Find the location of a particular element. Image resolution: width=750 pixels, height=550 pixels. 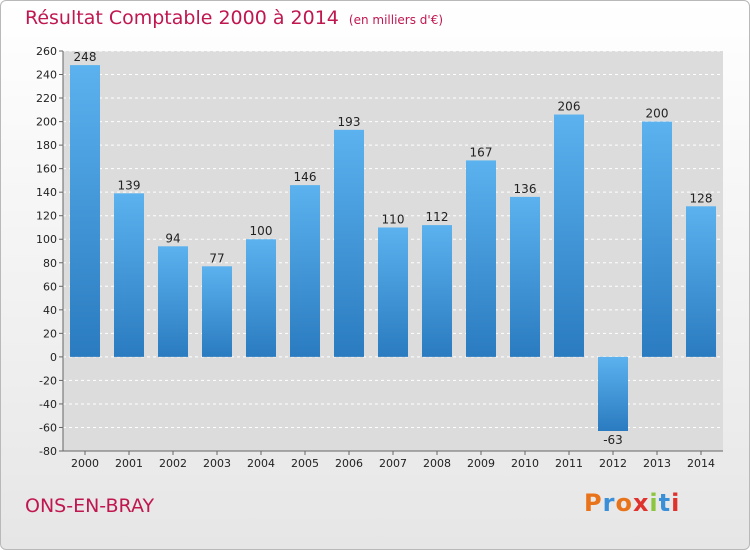

y-tick-label: 200 is located at coordinates (46, 122).